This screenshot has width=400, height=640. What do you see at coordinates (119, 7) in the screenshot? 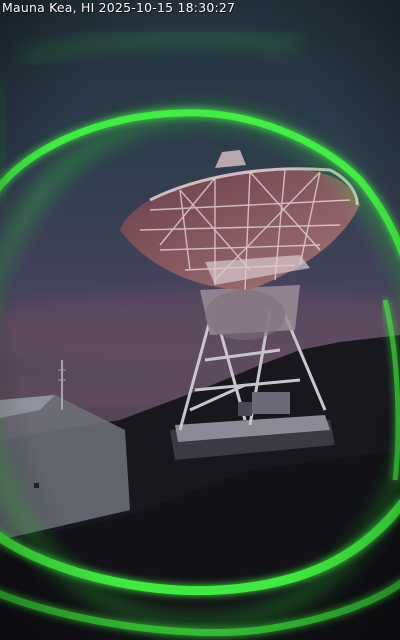
I see `timestamp-overlay: Mauna Kea, HI 2025-10-15 18:30:27` at bounding box center [119, 7].